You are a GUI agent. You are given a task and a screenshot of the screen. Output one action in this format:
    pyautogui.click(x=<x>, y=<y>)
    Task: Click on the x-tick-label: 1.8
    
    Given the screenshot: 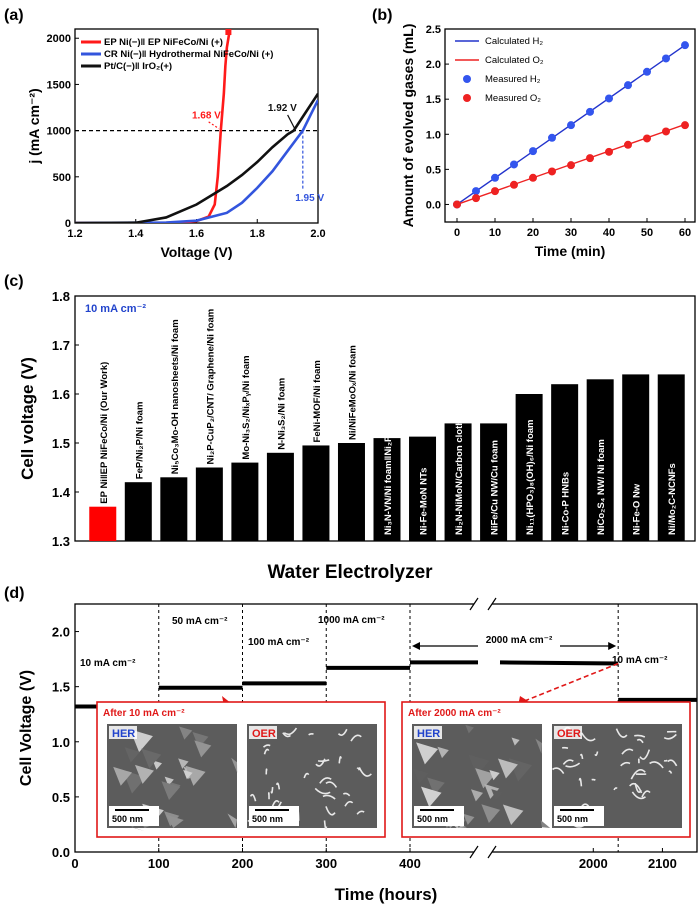 What is the action you would take?
    pyautogui.click(x=257, y=234)
    